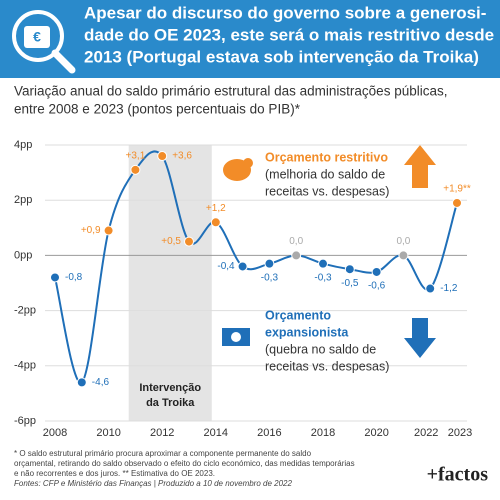  Describe the element at coordinates (182, 156) in the screenshot. I see `value-label: +3,6` at that location.